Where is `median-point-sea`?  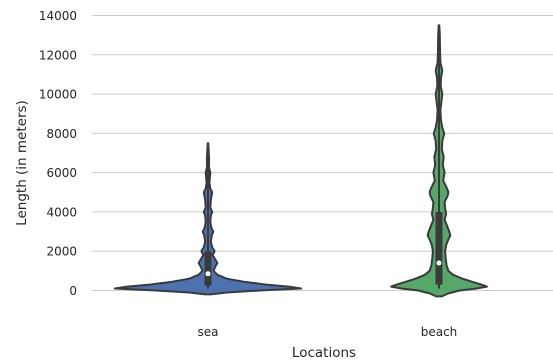 median-point-sea is located at coordinates (208, 274).